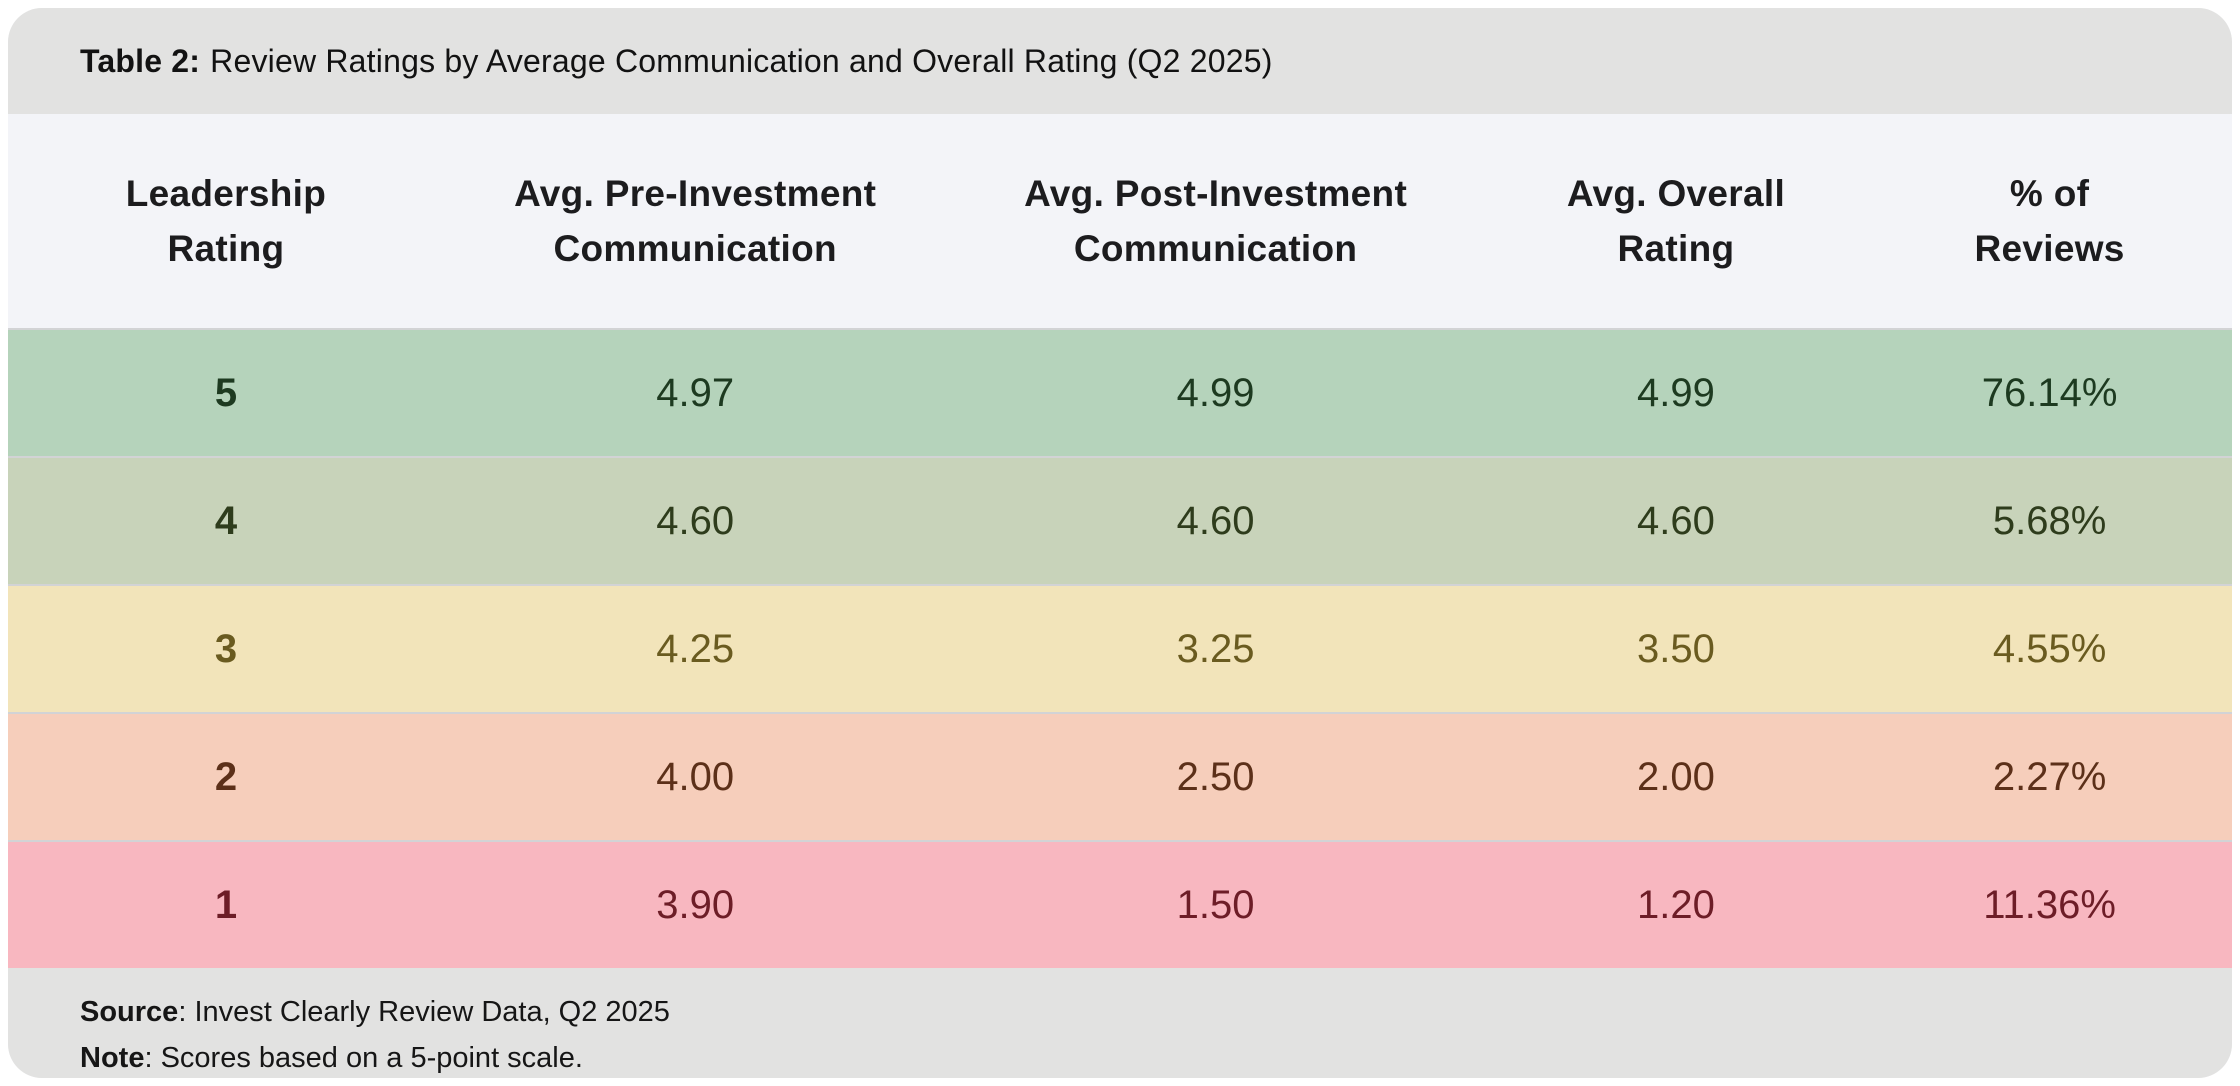 This screenshot has width=2240, height=1086. I want to click on table-row-rating-4: 4 4.60 4.60 4.60 5.68%, so click(1120, 520).